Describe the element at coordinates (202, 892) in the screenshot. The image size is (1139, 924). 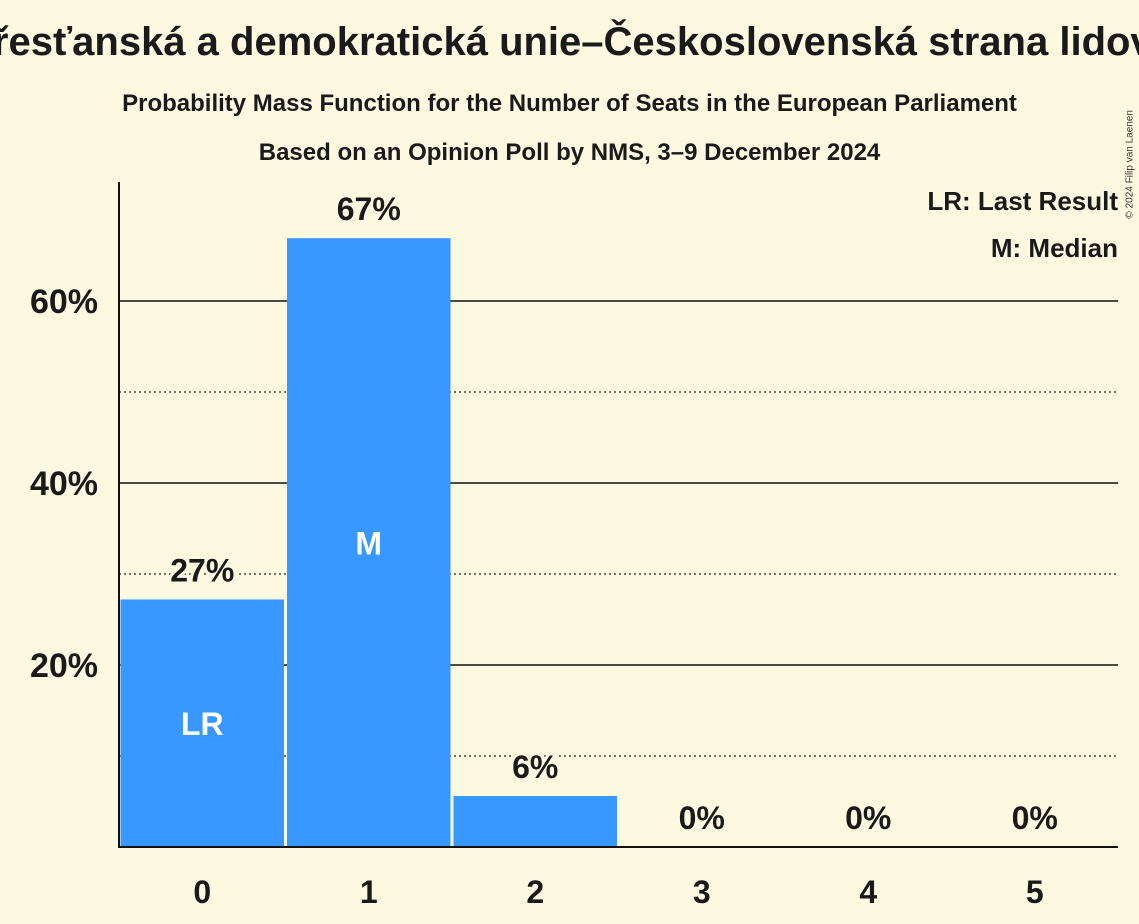
I see `x-tick-label: 0` at that location.